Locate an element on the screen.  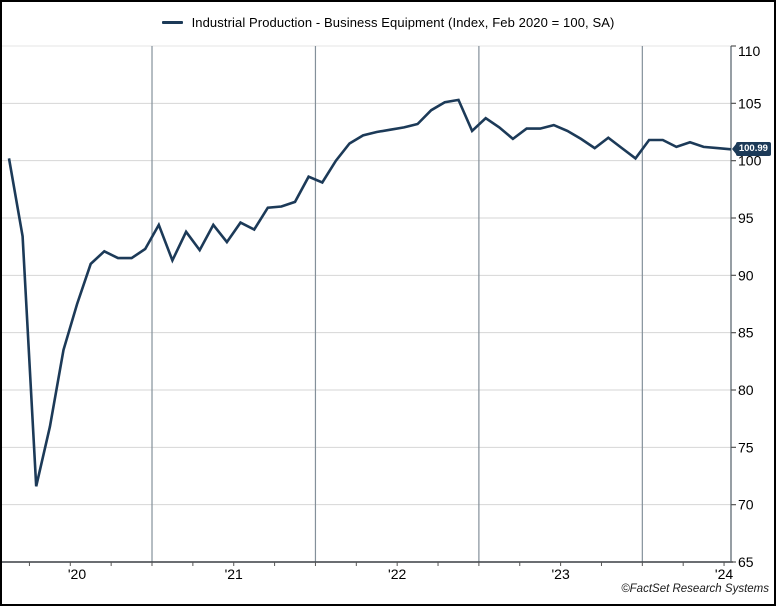
y-axis-tick-label: 100 is located at coordinates (750, 161).